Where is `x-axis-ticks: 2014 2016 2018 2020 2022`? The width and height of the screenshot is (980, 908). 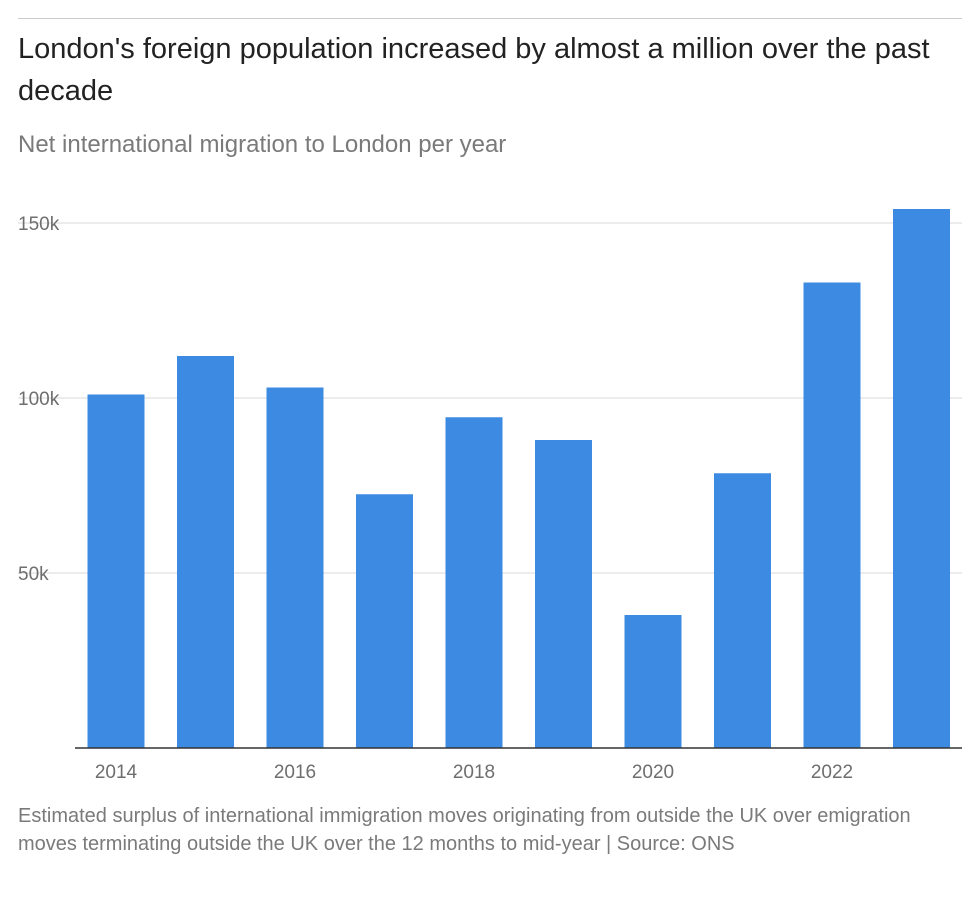 x-axis-ticks: 2014 2016 2018 2020 2022 is located at coordinates (474, 772).